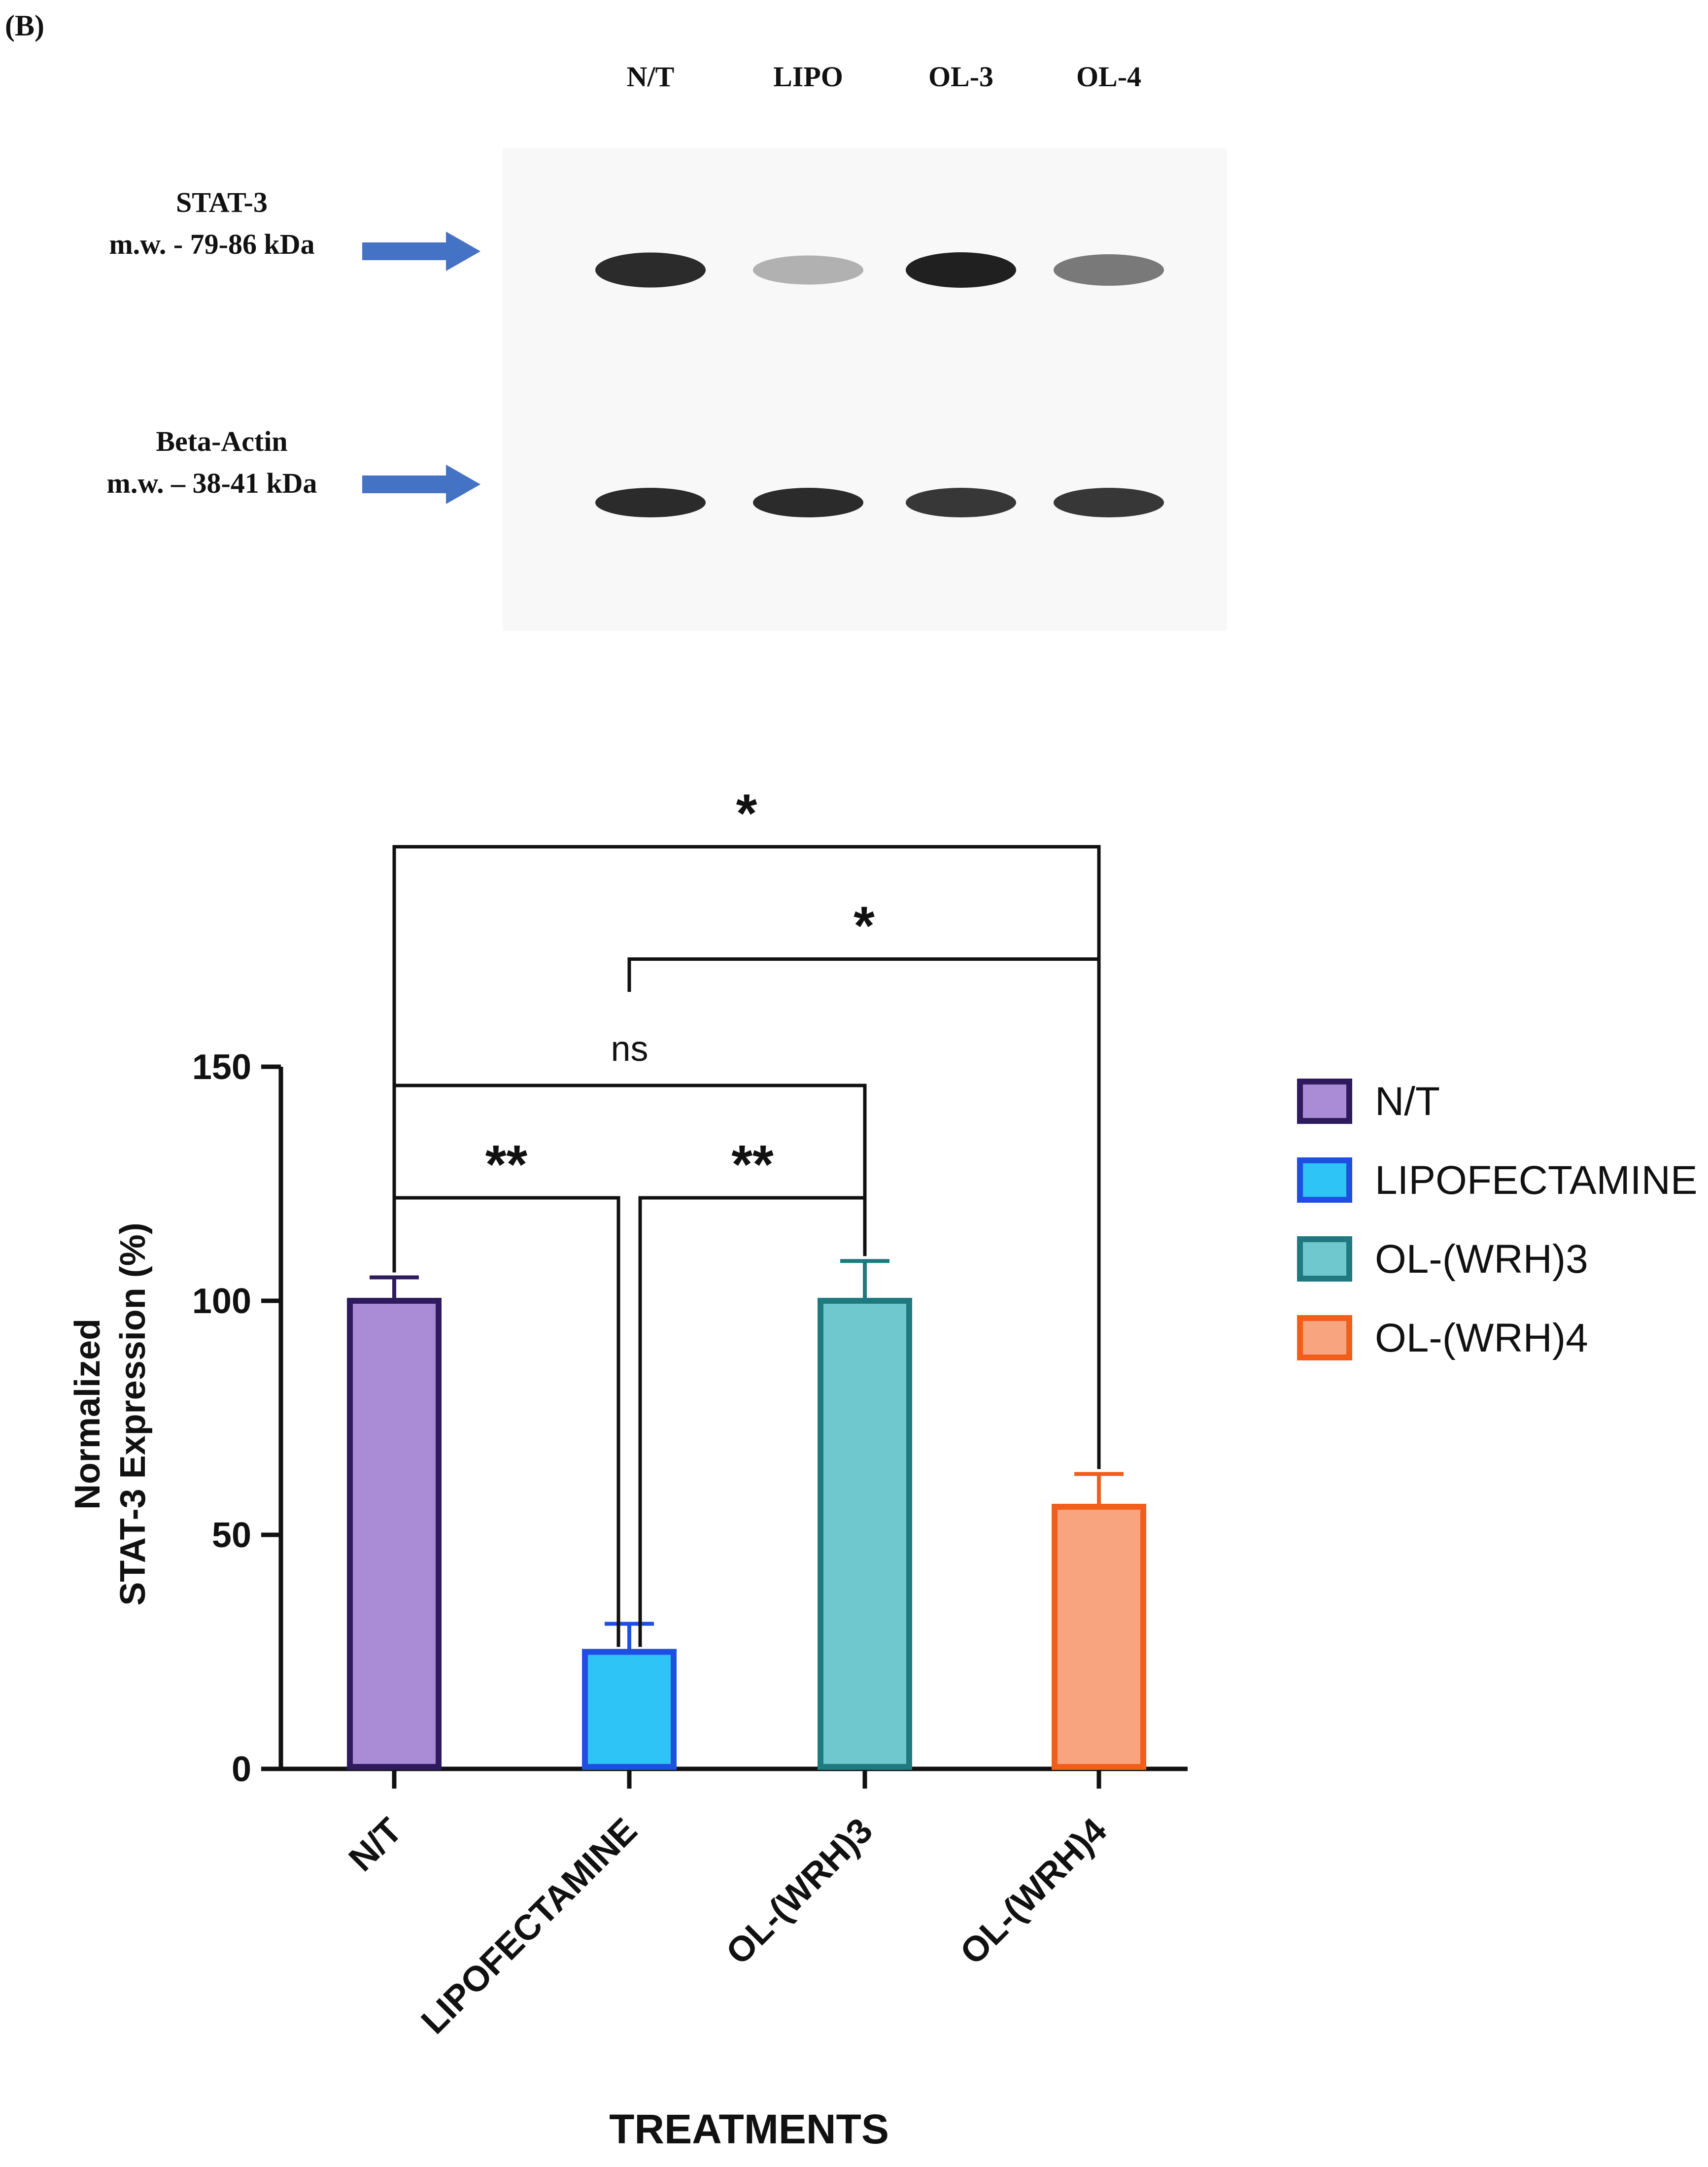 This screenshot has height=2167, width=1708. I want to click on blot-mw-label-1: m.w. – 38-41 kDa, so click(212, 483).